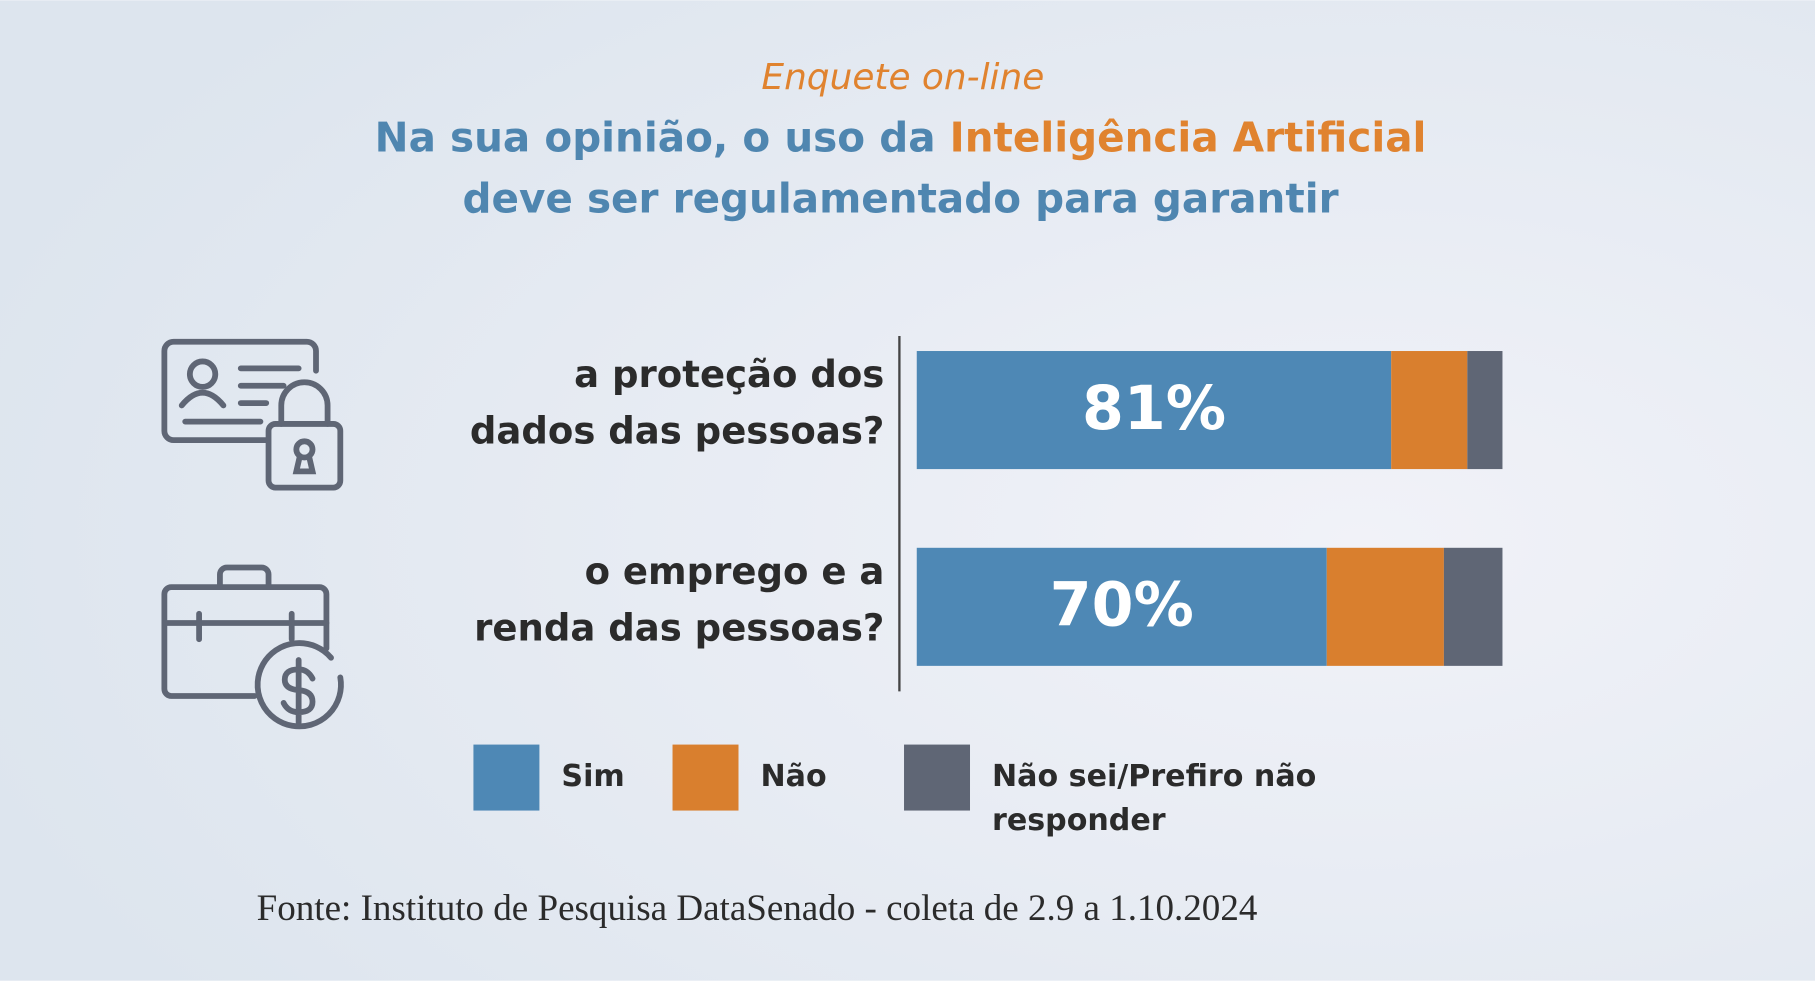  What do you see at coordinates (901, 199) in the screenshot?
I see `title-part: deve ser regulamentado para garantir` at bounding box center [901, 199].